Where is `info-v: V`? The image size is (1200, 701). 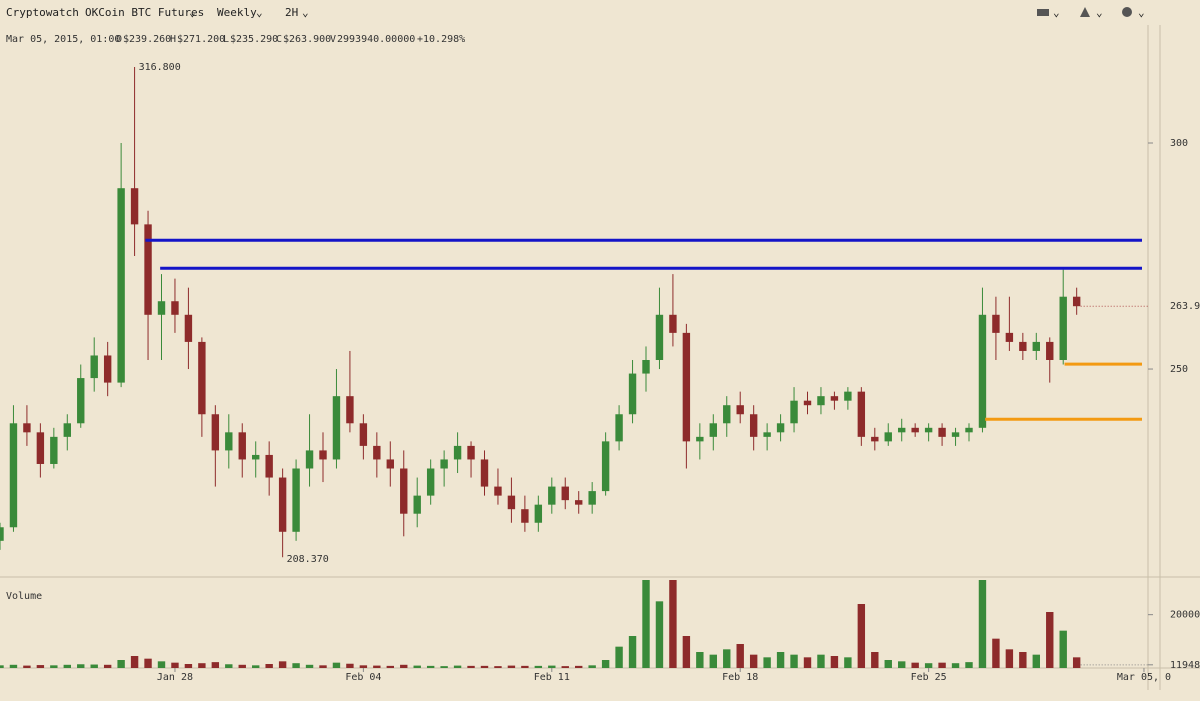
info-v: V is located at coordinates (333, 39).